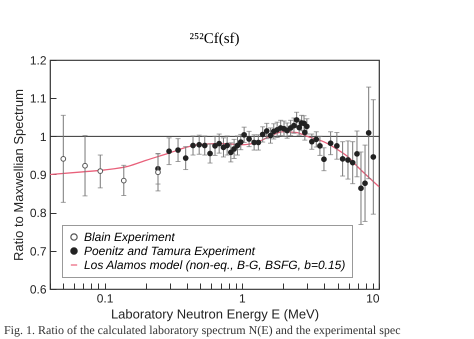 Image resolution: width=474 pixels, height=339 pixels. I want to click on x-tick-label: 1, so click(242, 299).